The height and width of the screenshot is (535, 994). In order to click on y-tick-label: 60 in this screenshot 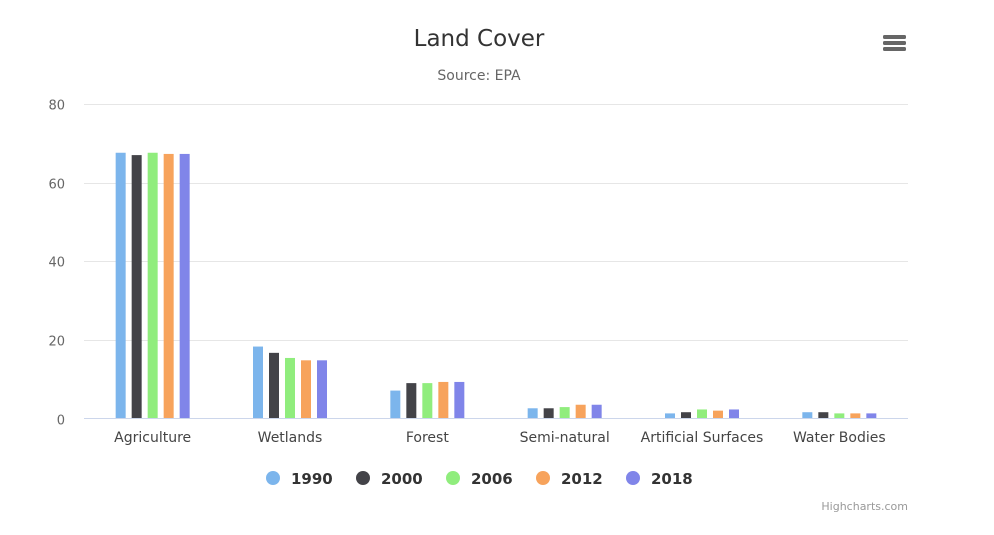, I will do `click(56, 185)`.